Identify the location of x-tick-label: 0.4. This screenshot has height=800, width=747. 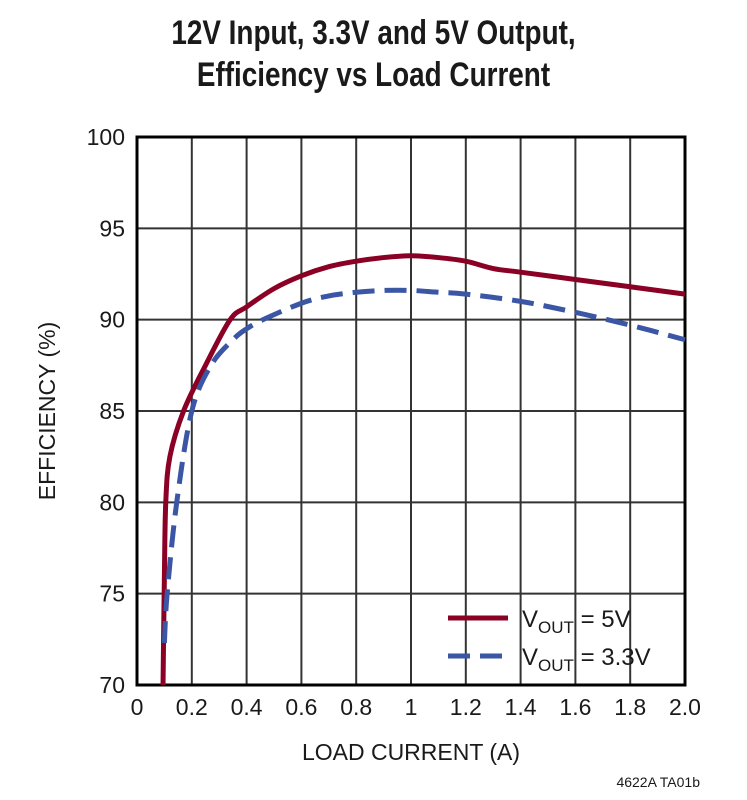
(247, 707).